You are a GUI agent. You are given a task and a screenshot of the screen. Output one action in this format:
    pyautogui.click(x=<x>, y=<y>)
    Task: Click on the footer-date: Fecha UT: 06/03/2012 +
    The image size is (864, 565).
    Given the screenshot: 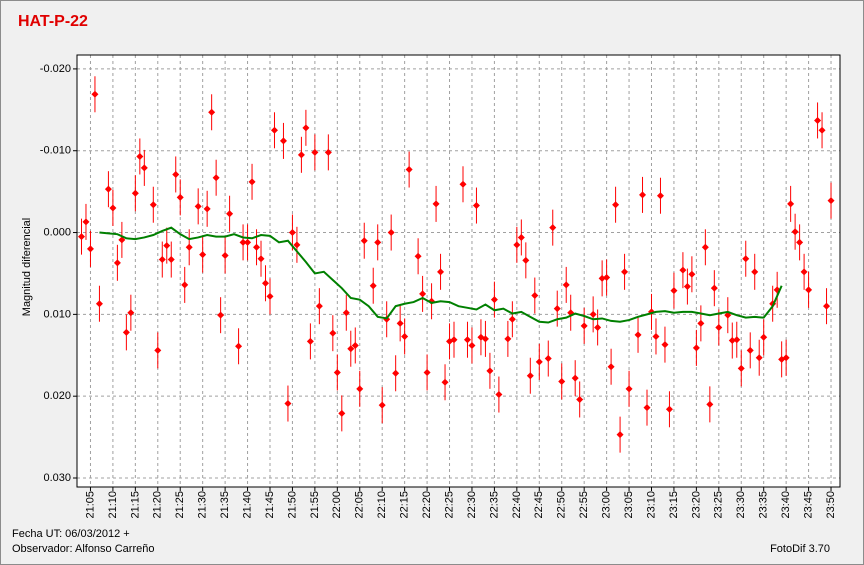 What is the action you would take?
    pyautogui.click(x=71, y=534)
    